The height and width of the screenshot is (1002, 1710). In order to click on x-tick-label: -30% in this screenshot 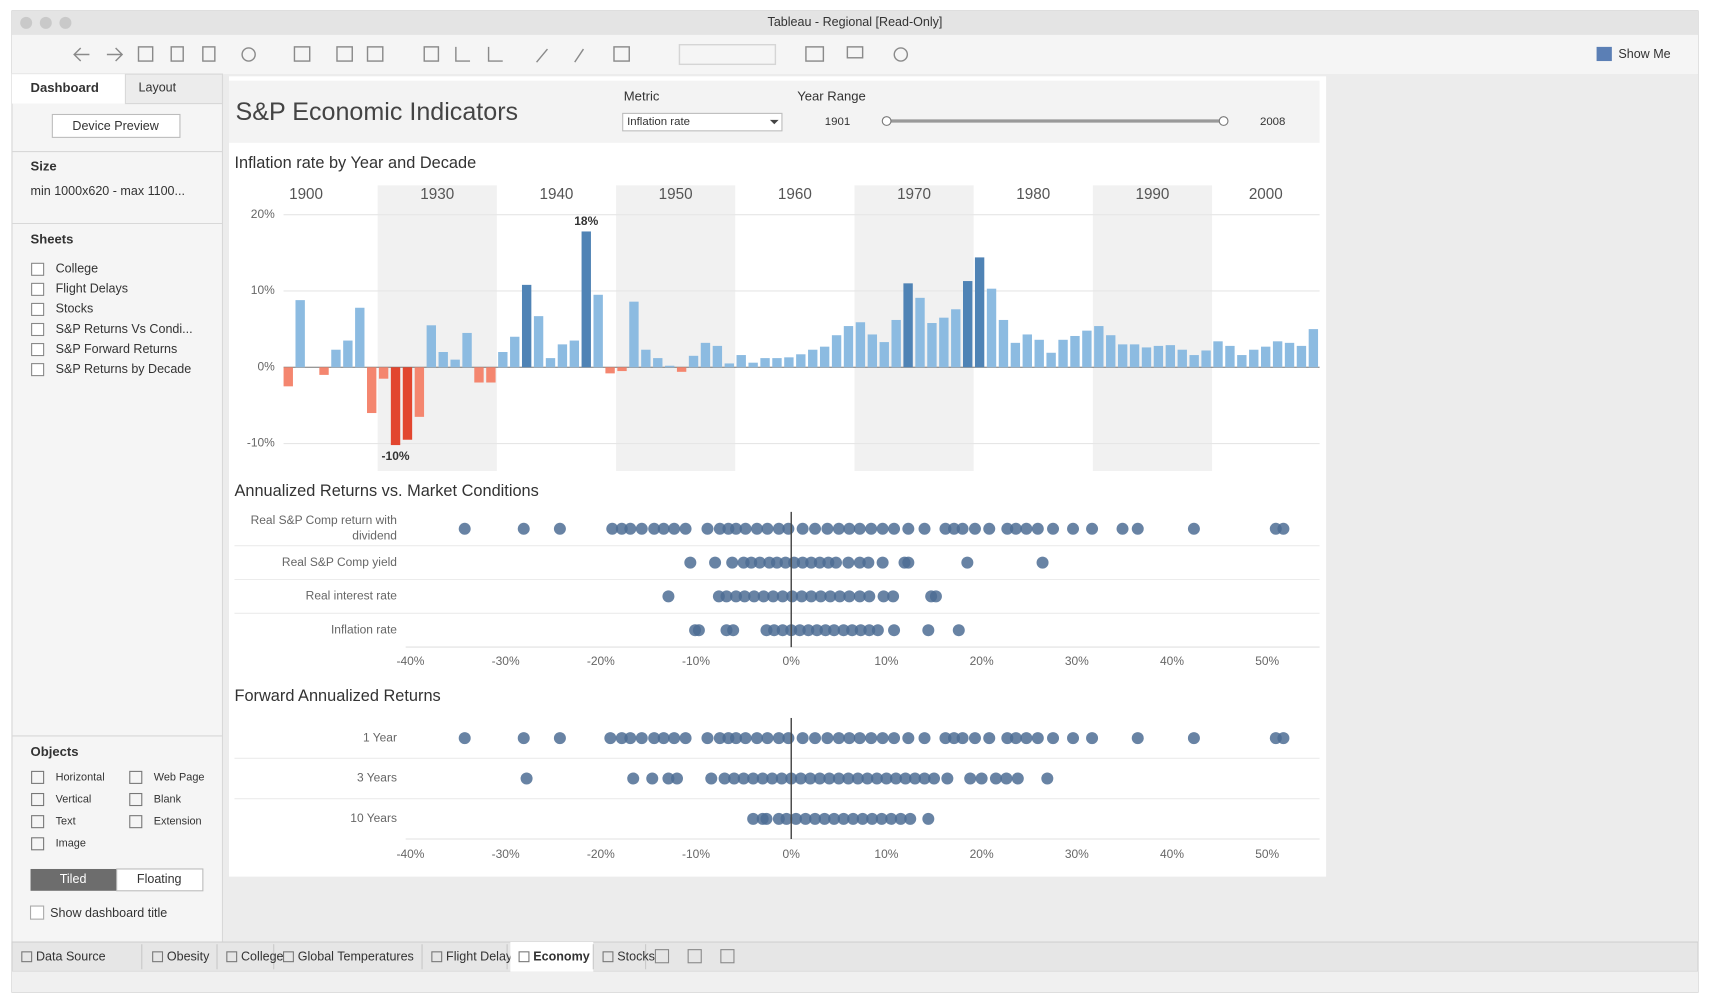, I will do `click(506, 854)`.